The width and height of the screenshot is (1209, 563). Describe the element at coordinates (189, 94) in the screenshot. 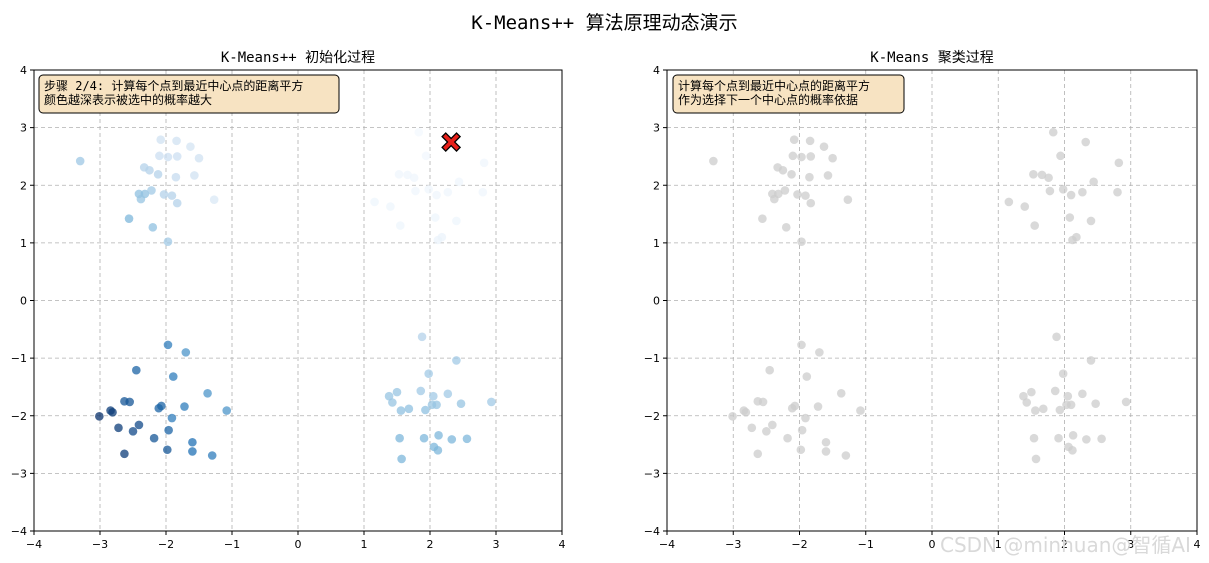

I see `annotation-box` at that location.